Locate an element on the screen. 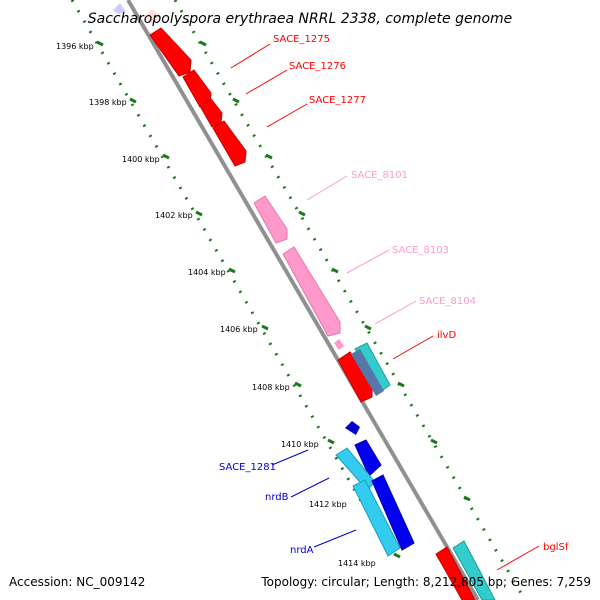  gene-feature-steel is located at coordinates (367, 372).